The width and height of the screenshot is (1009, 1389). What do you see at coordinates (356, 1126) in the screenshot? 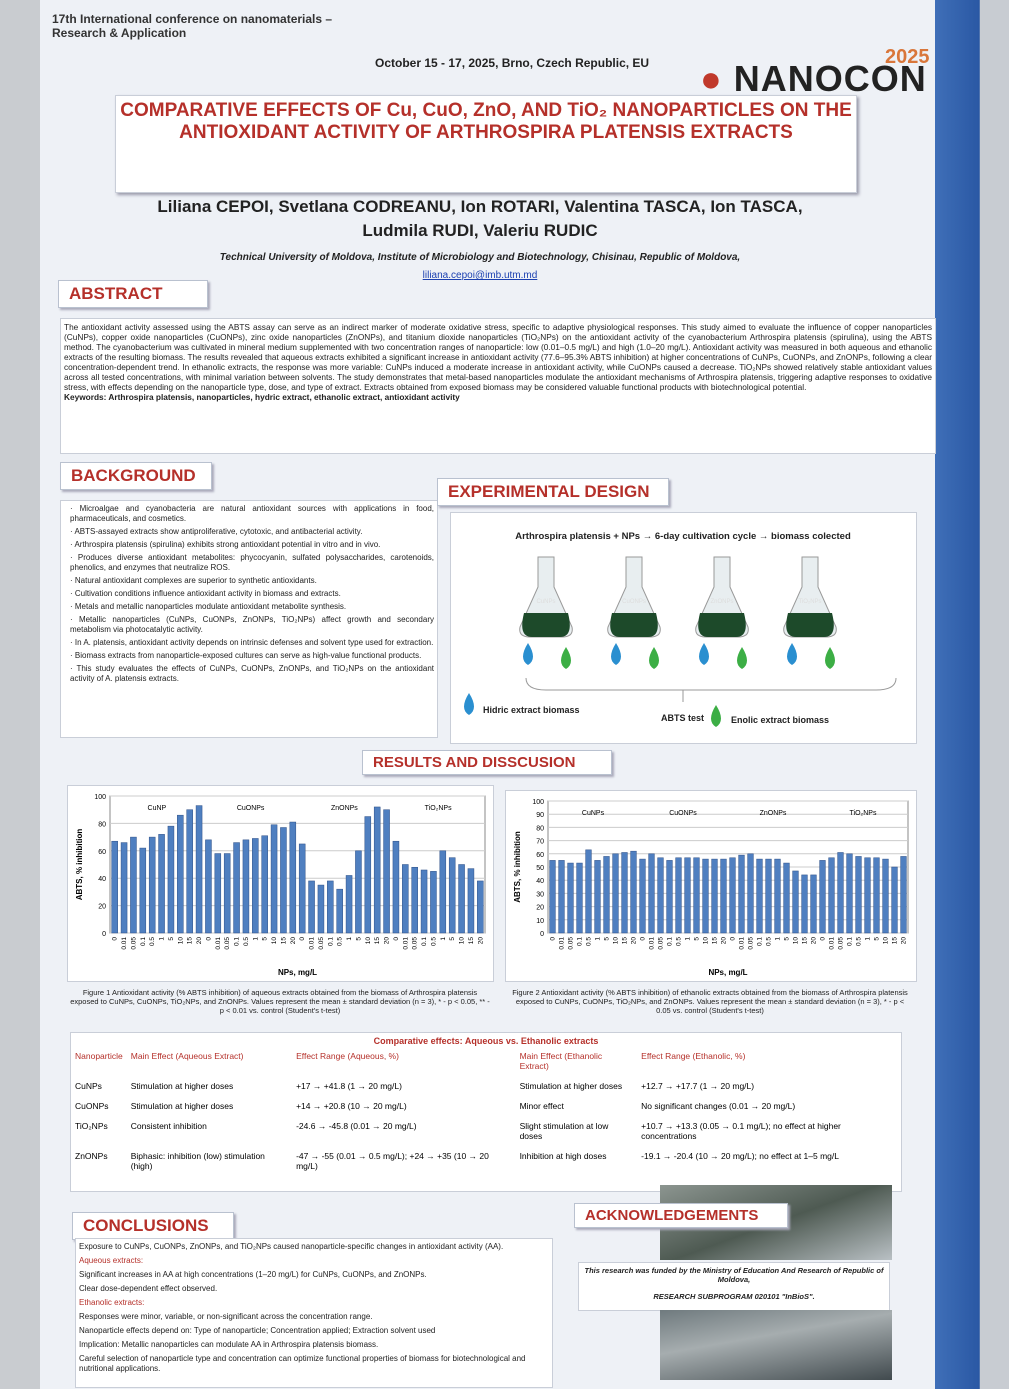
I see `table-cell: -24.6 → -45.8 (0.01 → 20 mg/L)` at bounding box center [356, 1126].